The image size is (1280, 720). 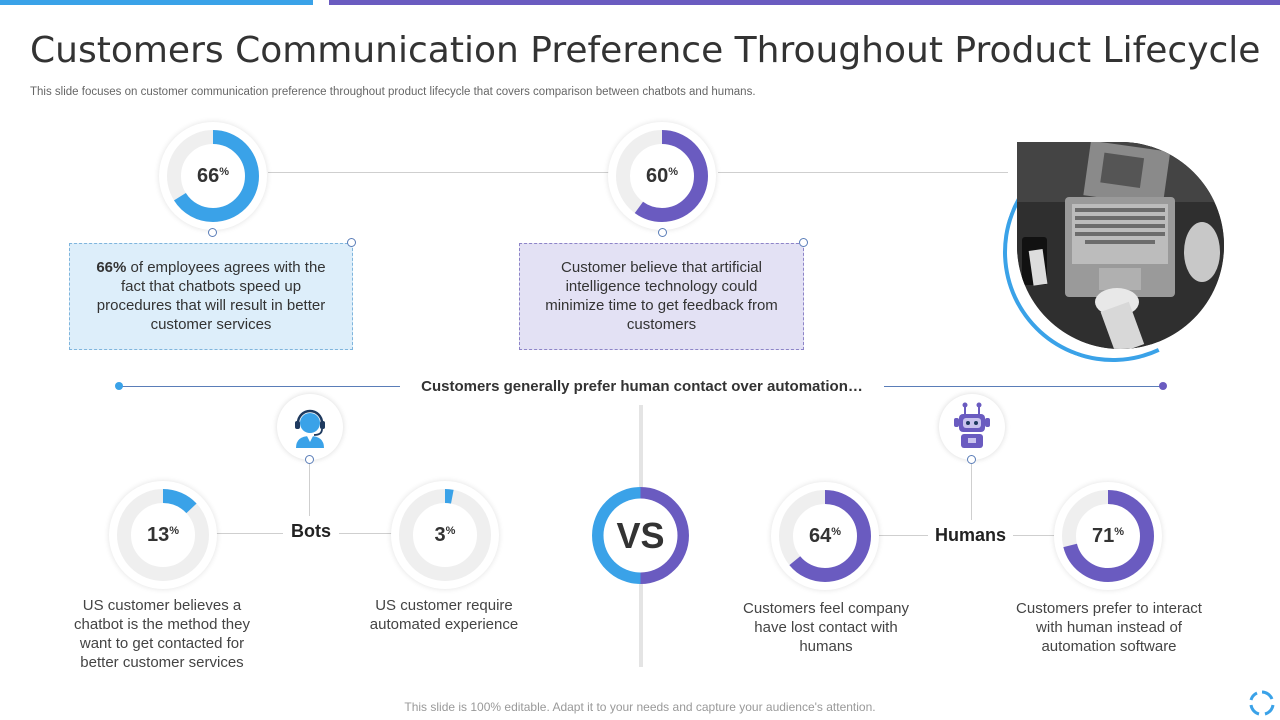 I want to click on donut-chart-66: 66%, so click(x=213, y=176).